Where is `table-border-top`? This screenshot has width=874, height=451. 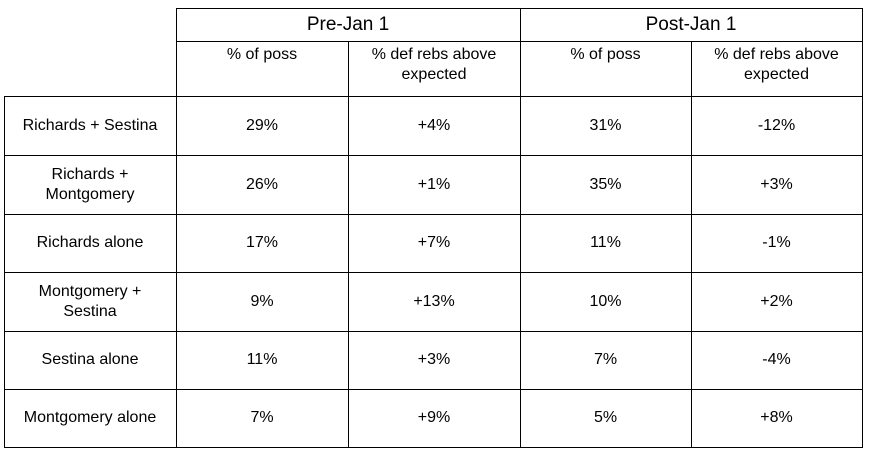 table-border-top is located at coordinates (519, 8).